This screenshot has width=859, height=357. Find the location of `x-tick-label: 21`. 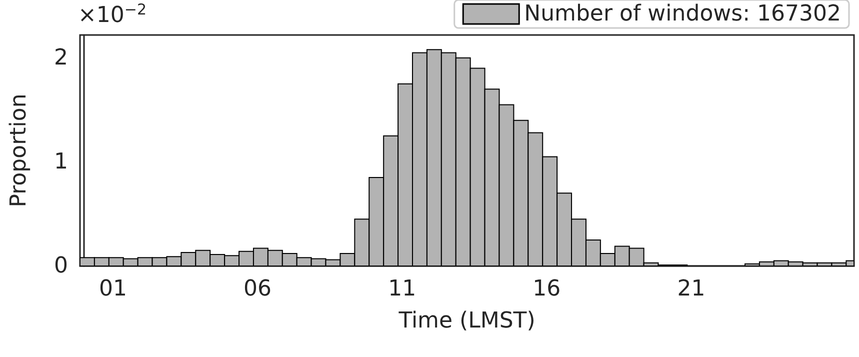

x-tick-label: 21 is located at coordinates (691, 289).